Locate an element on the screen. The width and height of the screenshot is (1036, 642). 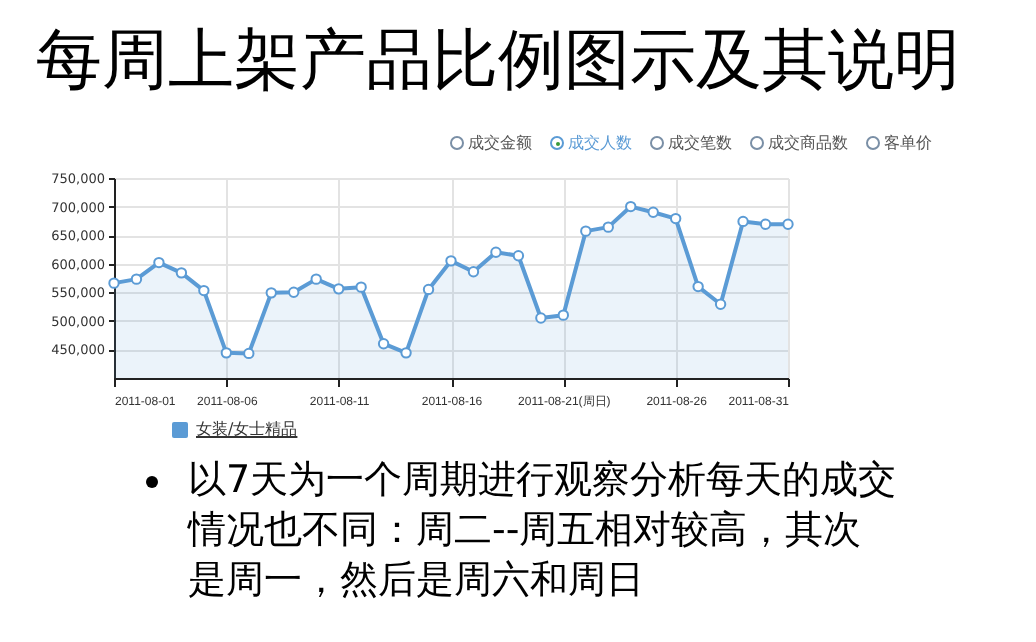
text: 成交金额 is located at coordinates (500, 143).